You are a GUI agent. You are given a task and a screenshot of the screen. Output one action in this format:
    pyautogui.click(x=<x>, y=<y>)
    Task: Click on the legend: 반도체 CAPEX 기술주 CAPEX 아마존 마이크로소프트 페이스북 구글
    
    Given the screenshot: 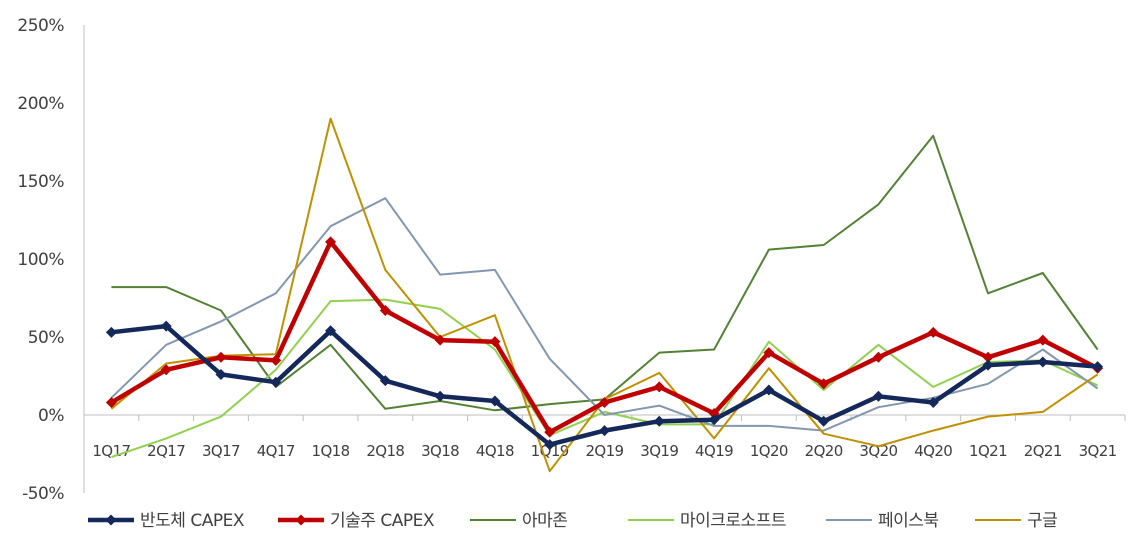 What is the action you would take?
    pyautogui.click(x=573, y=521)
    